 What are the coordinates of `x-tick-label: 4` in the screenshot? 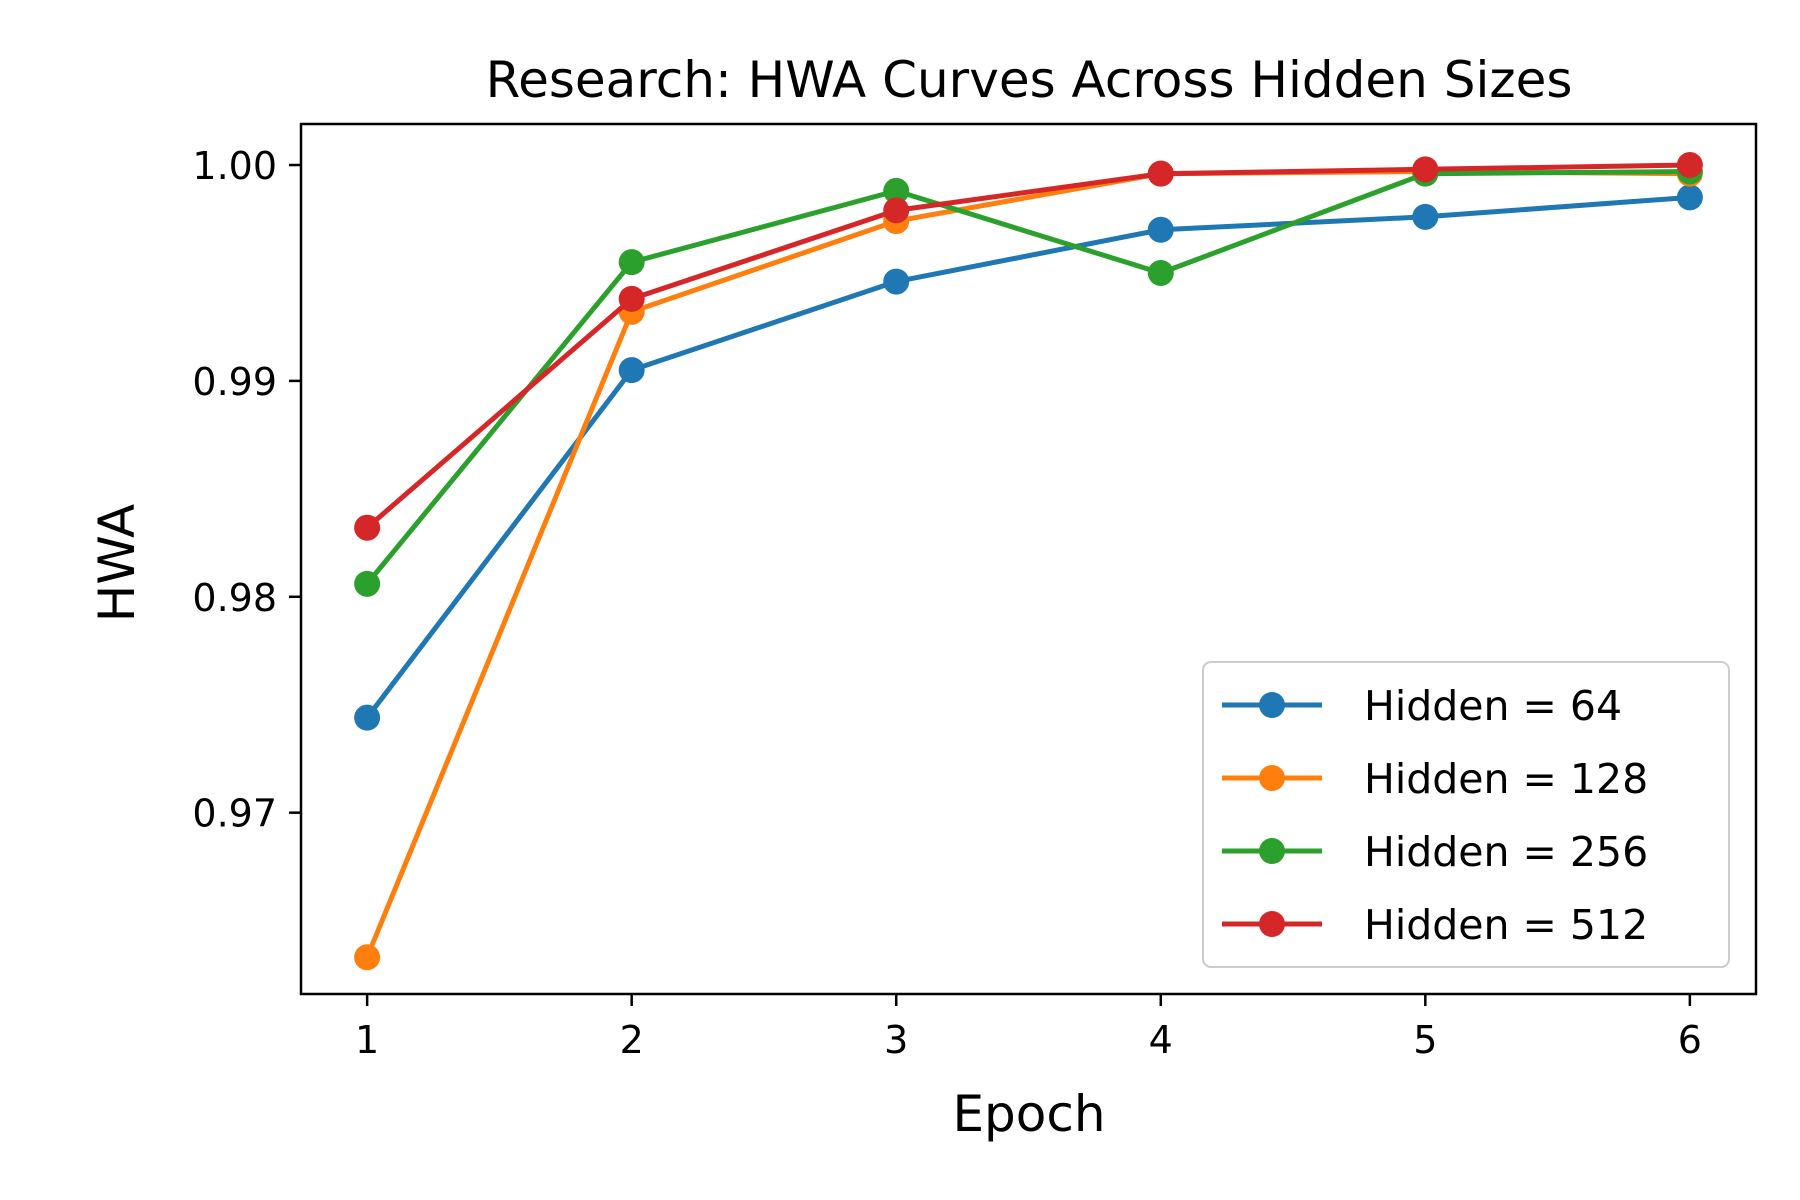 It's located at (1161, 1040).